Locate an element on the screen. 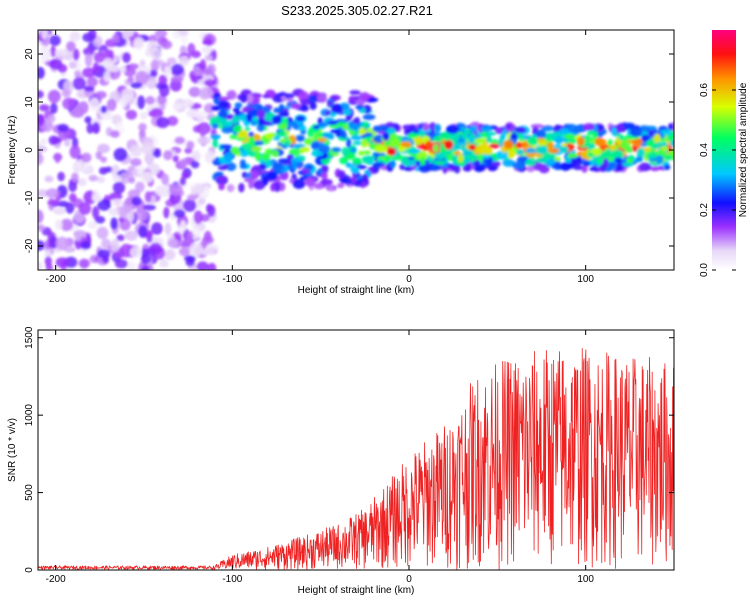 The width and height of the screenshot is (750, 600). x-tick-label: 100 is located at coordinates (585, 279).